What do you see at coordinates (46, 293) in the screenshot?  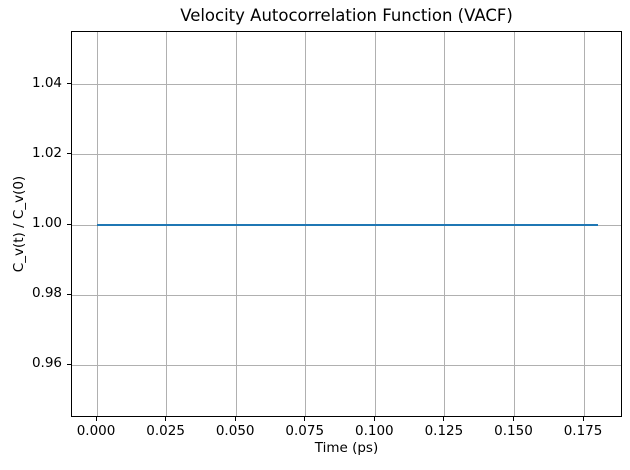 I see `y-tick-label: 0.98` at bounding box center [46, 293].